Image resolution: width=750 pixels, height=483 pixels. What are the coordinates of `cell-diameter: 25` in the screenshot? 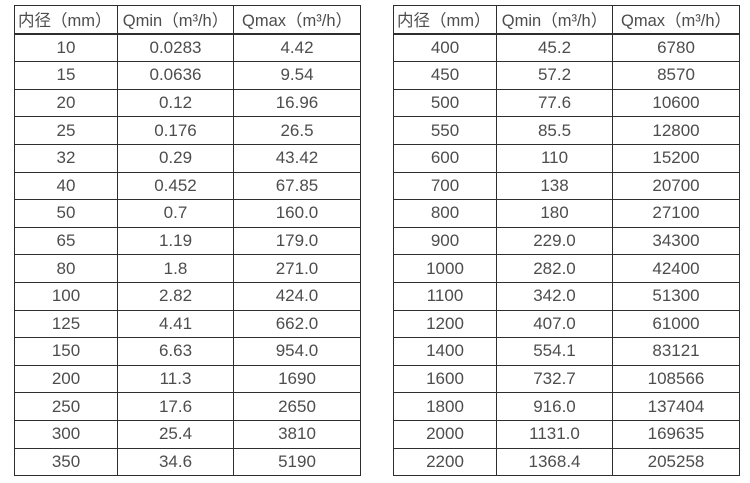 It's located at (66, 130).